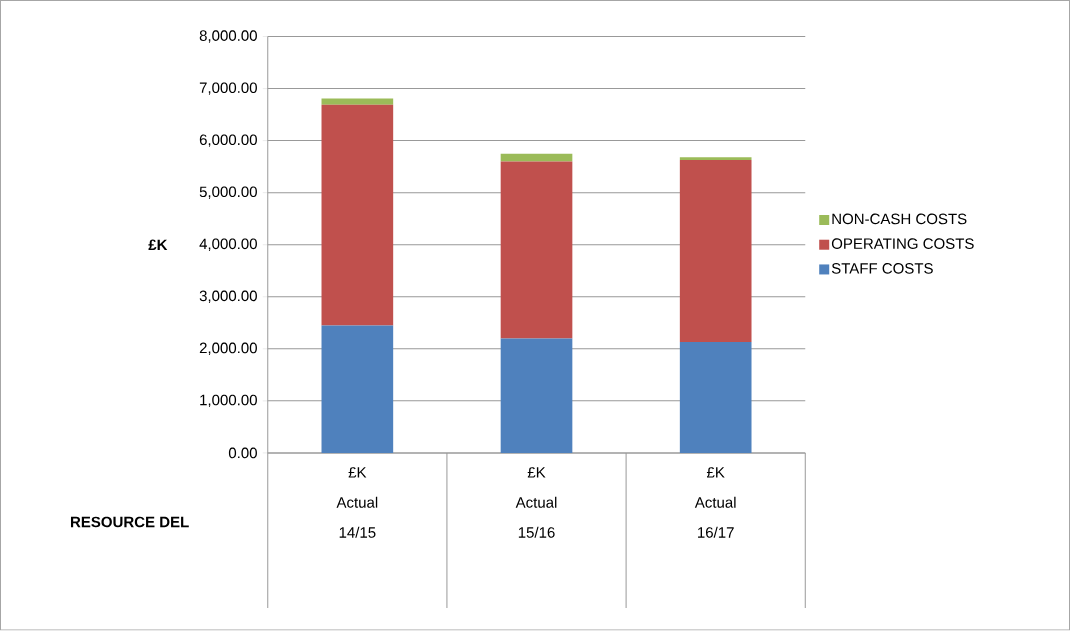  Describe the element at coordinates (158, 245) in the screenshot. I see `y-axis-title: £K` at that location.